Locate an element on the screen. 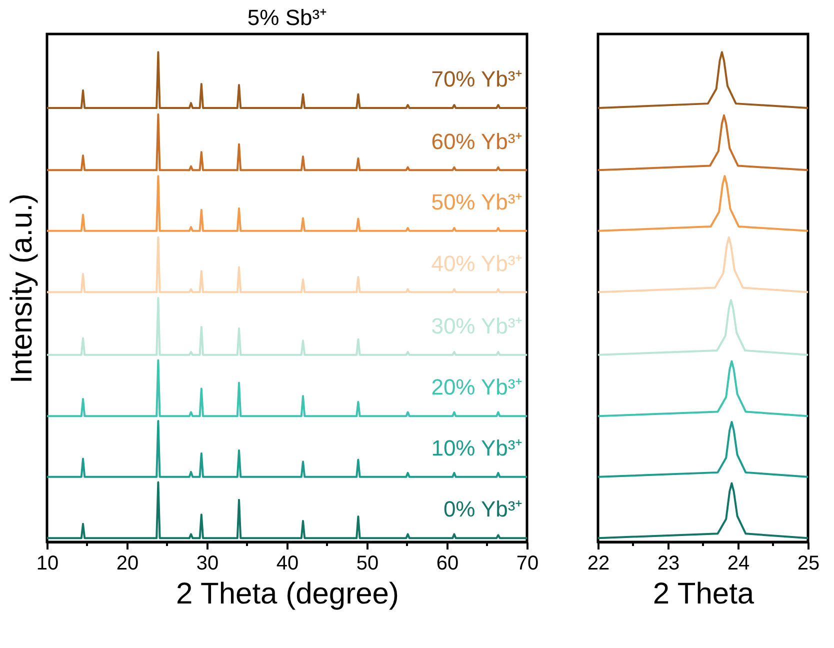  x-tick-label: 60 is located at coordinates (447, 563).